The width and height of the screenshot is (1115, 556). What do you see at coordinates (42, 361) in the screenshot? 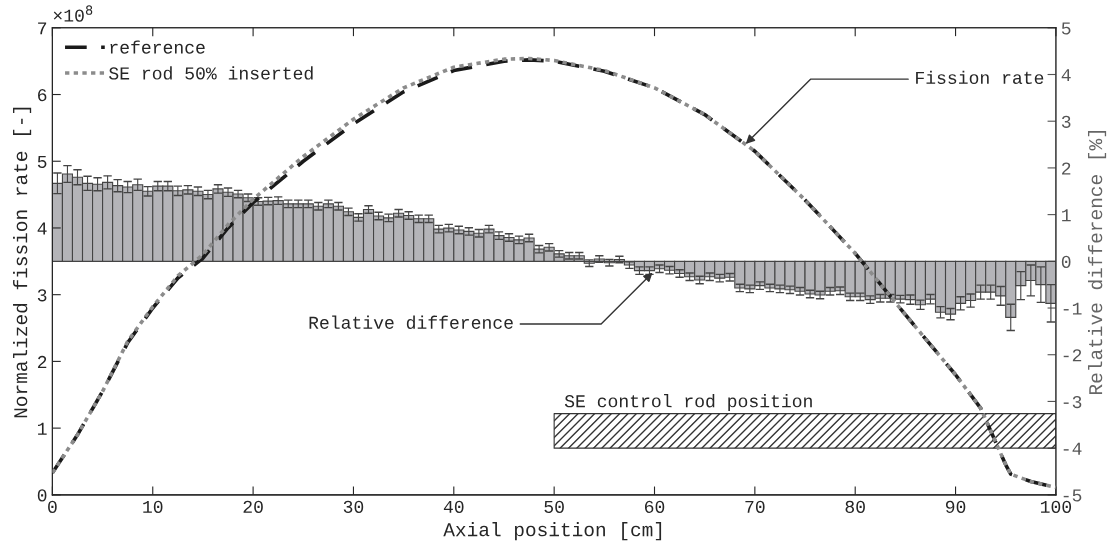
I see `y-tick-label: 2` at bounding box center [42, 361].